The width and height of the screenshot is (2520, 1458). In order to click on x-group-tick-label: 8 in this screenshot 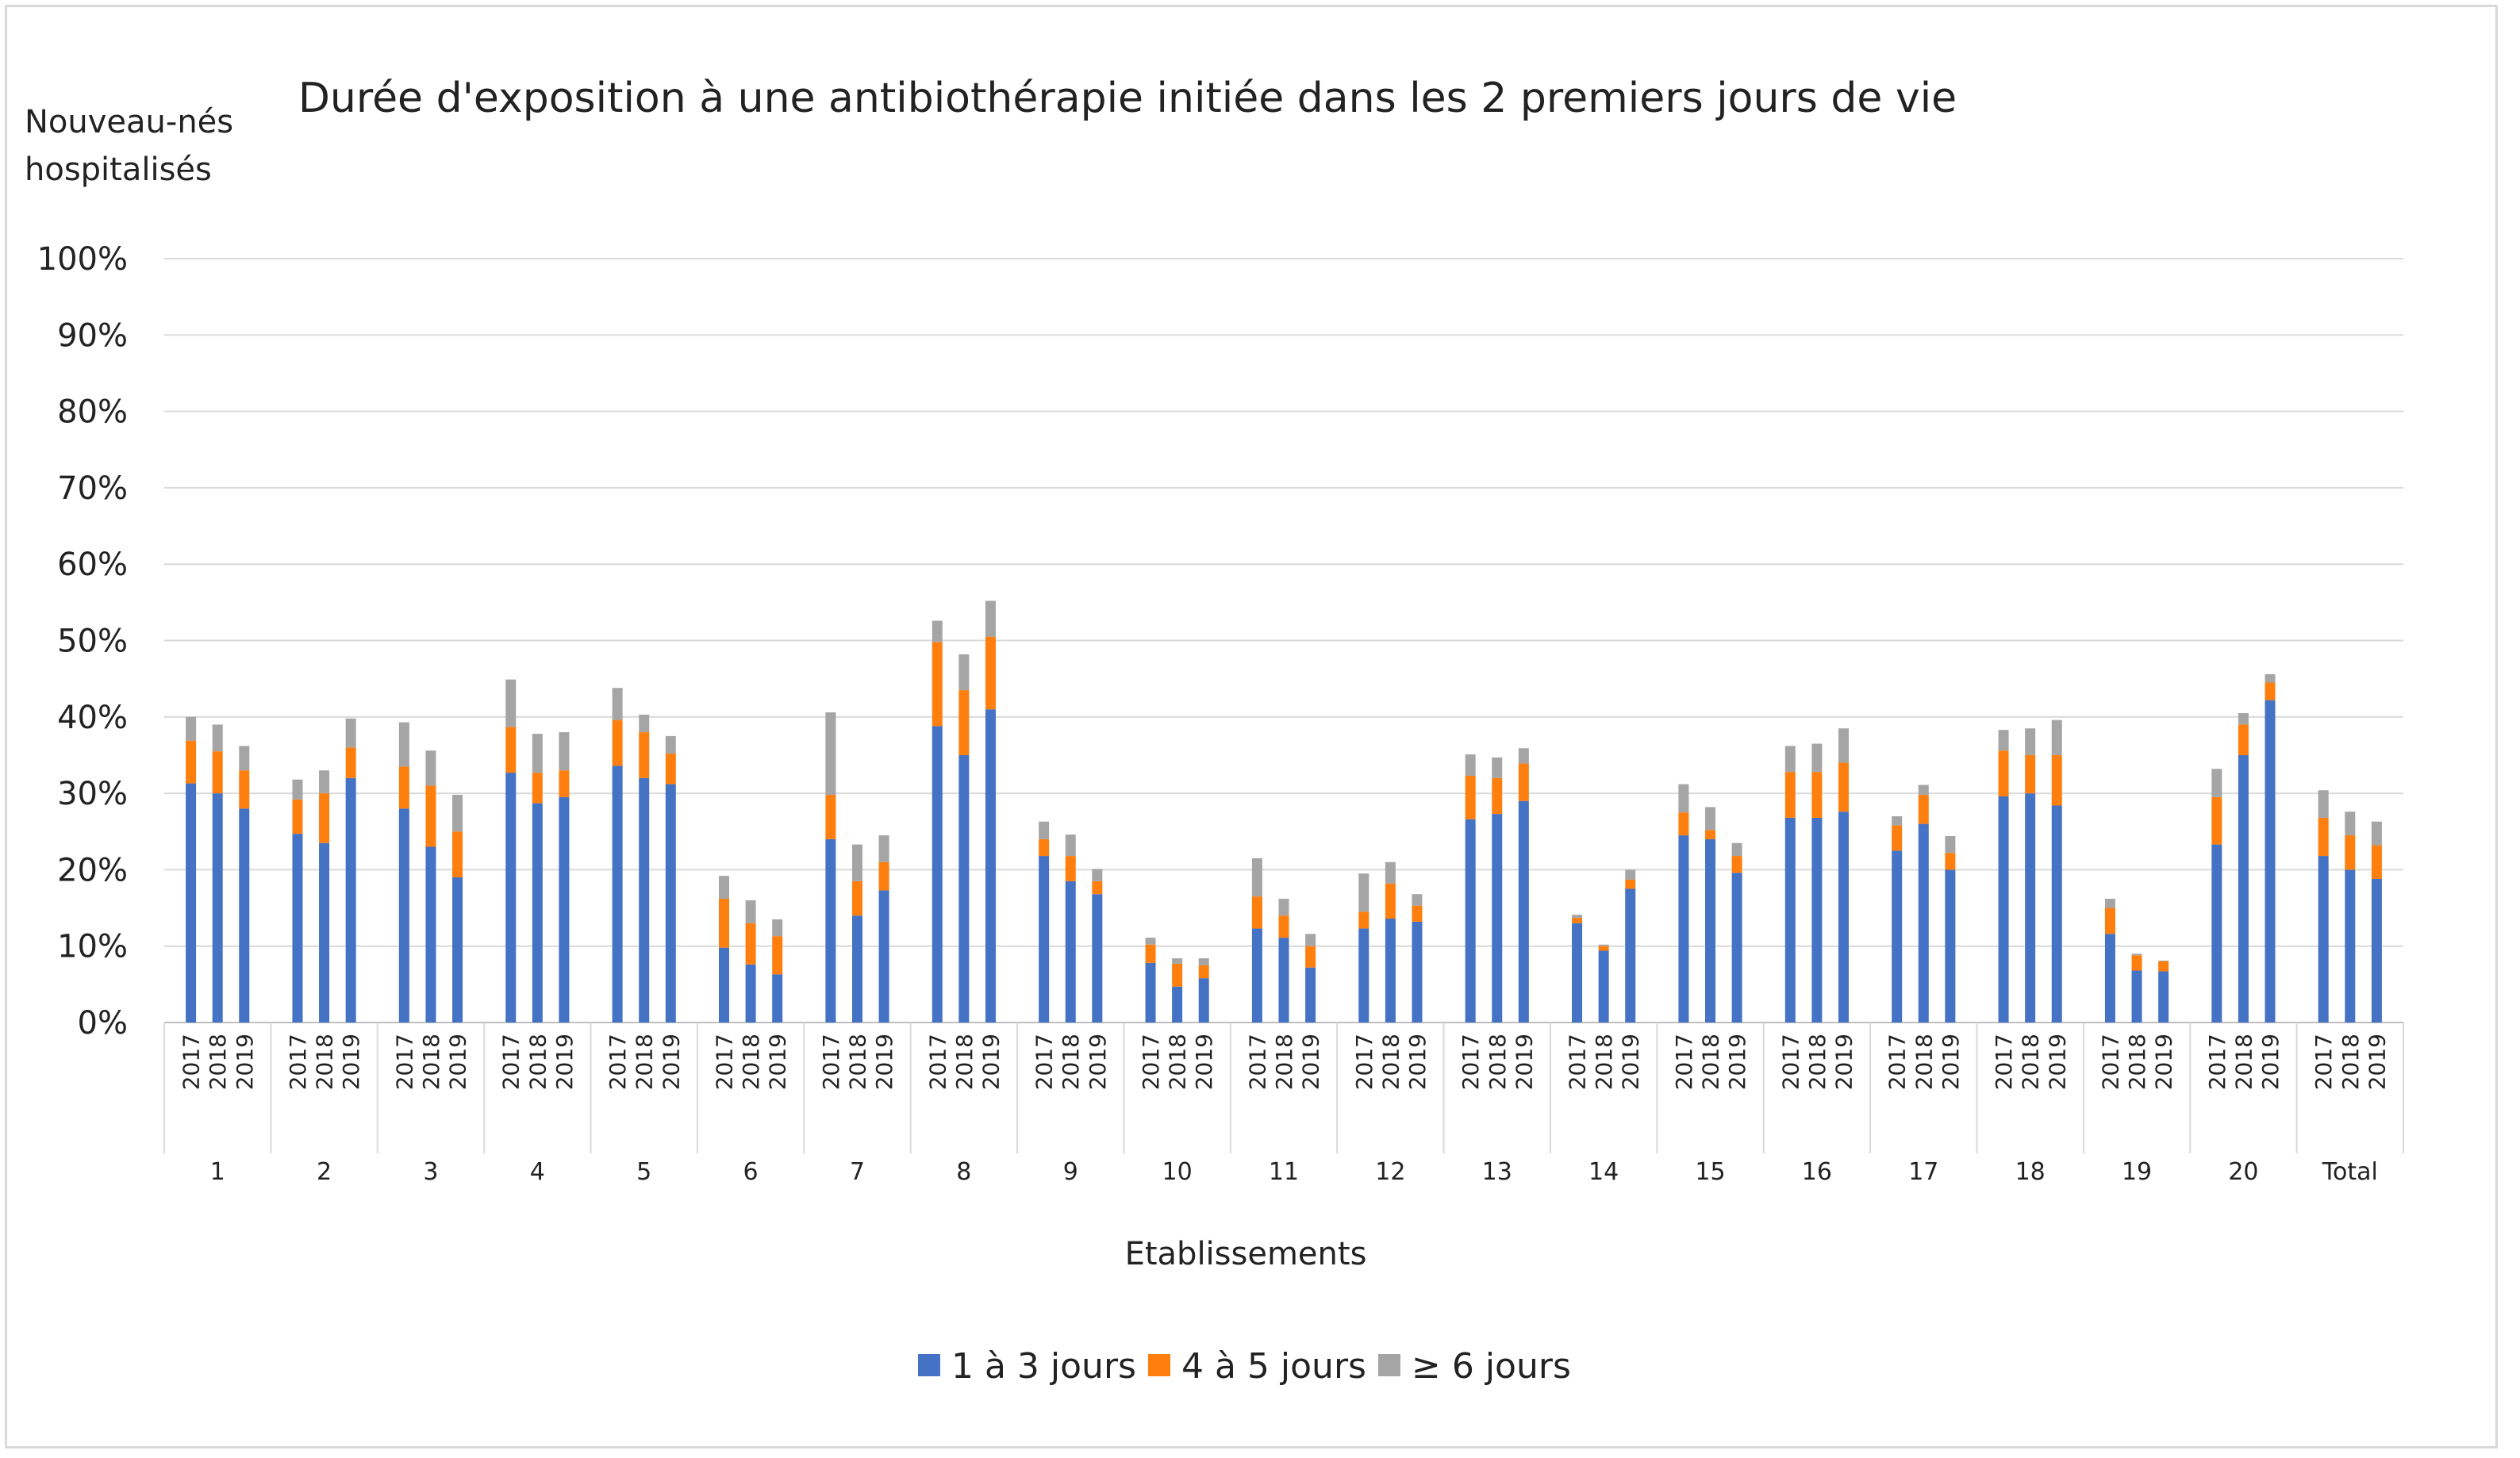, I will do `click(963, 1172)`.